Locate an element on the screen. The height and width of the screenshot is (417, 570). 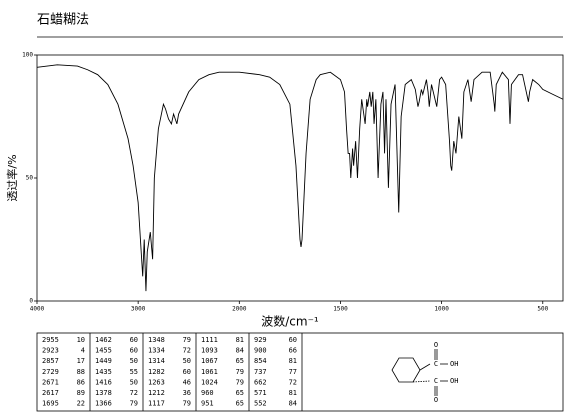
x-tick-label: 2000 is located at coordinates (239, 309).